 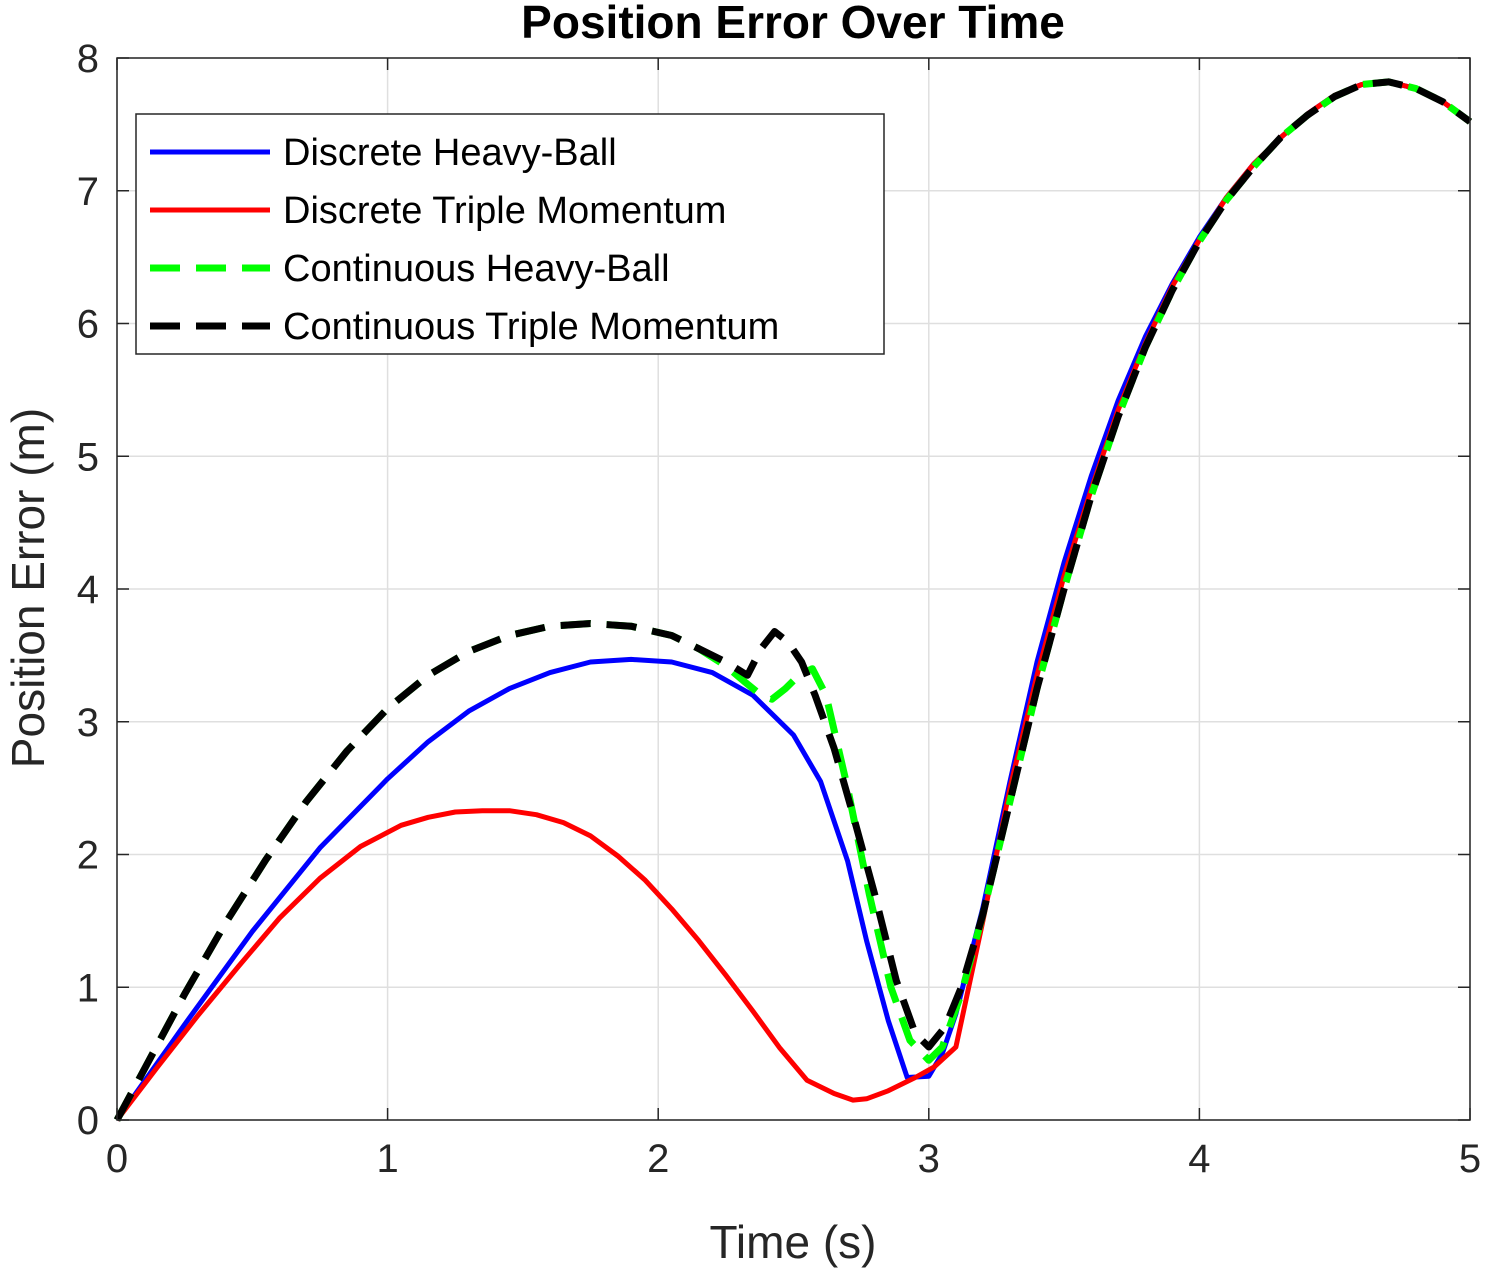 I want to click on legend-entry: Continuous Heavy-Ball, so click(x=476, y=269).